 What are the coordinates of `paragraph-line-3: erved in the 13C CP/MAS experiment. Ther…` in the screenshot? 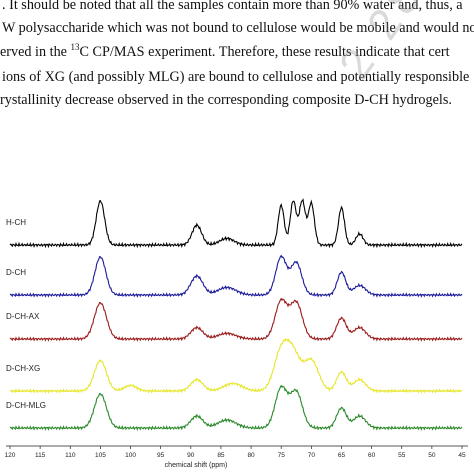 It's located at (225, 53).